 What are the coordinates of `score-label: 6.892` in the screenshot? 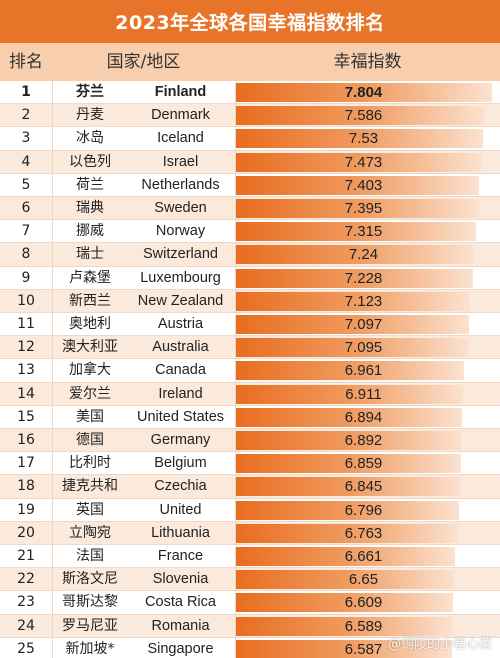 It's located at (363, 440).